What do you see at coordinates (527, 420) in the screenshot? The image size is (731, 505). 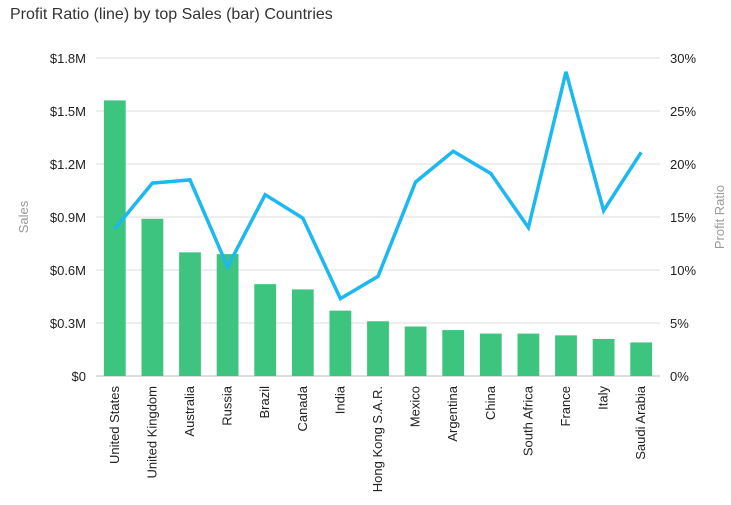 I see `x-tick-label: South Africa` at bounding box center [527, 420].